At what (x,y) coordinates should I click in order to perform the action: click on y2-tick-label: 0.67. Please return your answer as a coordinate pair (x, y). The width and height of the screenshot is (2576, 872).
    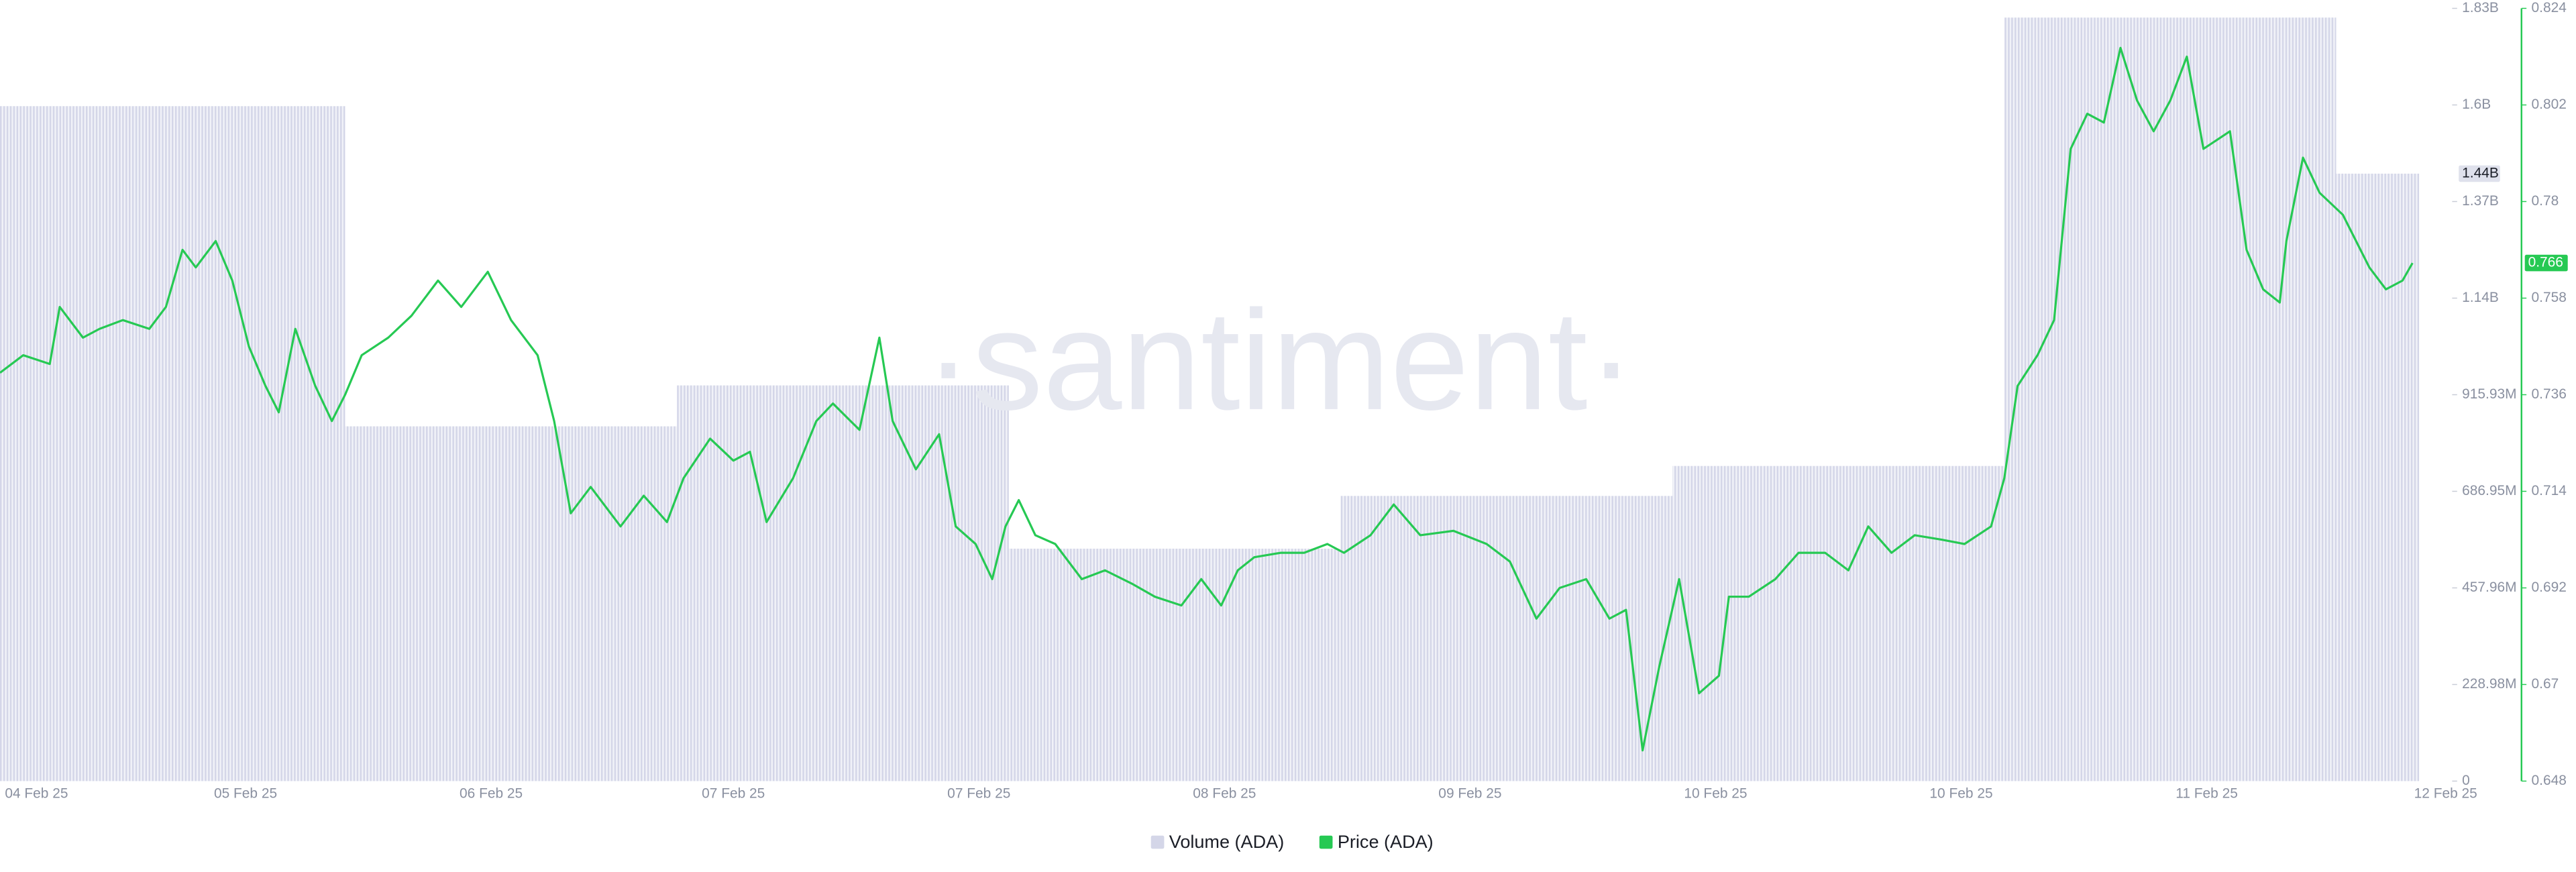
    Looking at the image, I should click on (2545, 684).